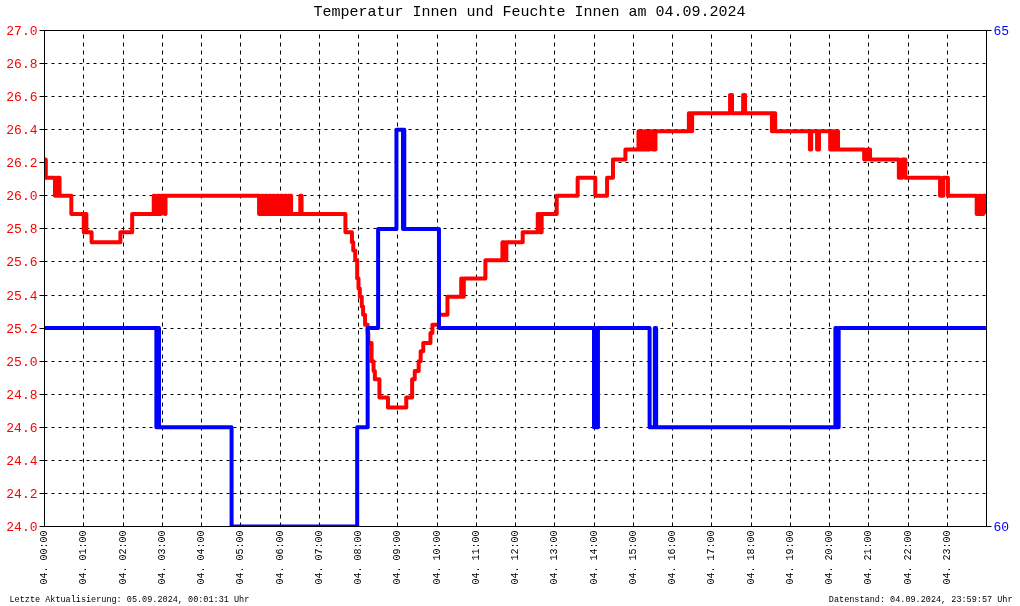 The width and height of the screenshot is (1020, 606). I want to click on x-tick-label: 04. 12:00, so click(515, 557).